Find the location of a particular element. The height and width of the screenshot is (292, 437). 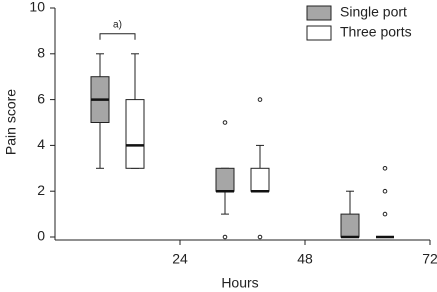

y-tick-label: 8 is located at coordinates (41, 53).